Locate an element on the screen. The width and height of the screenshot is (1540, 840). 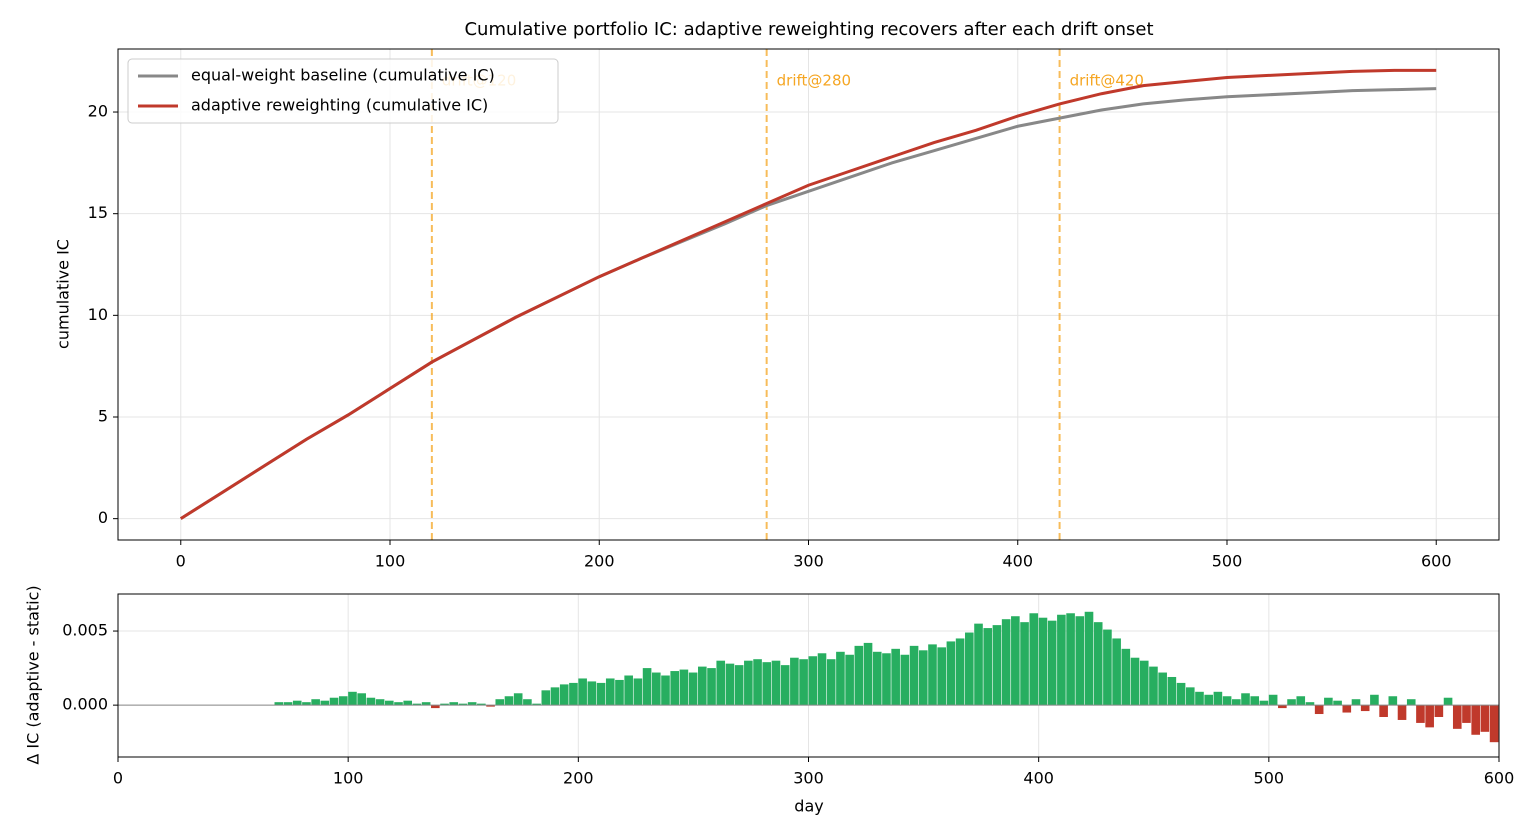
x-axis-label: day is located at coordinates (808, 806).